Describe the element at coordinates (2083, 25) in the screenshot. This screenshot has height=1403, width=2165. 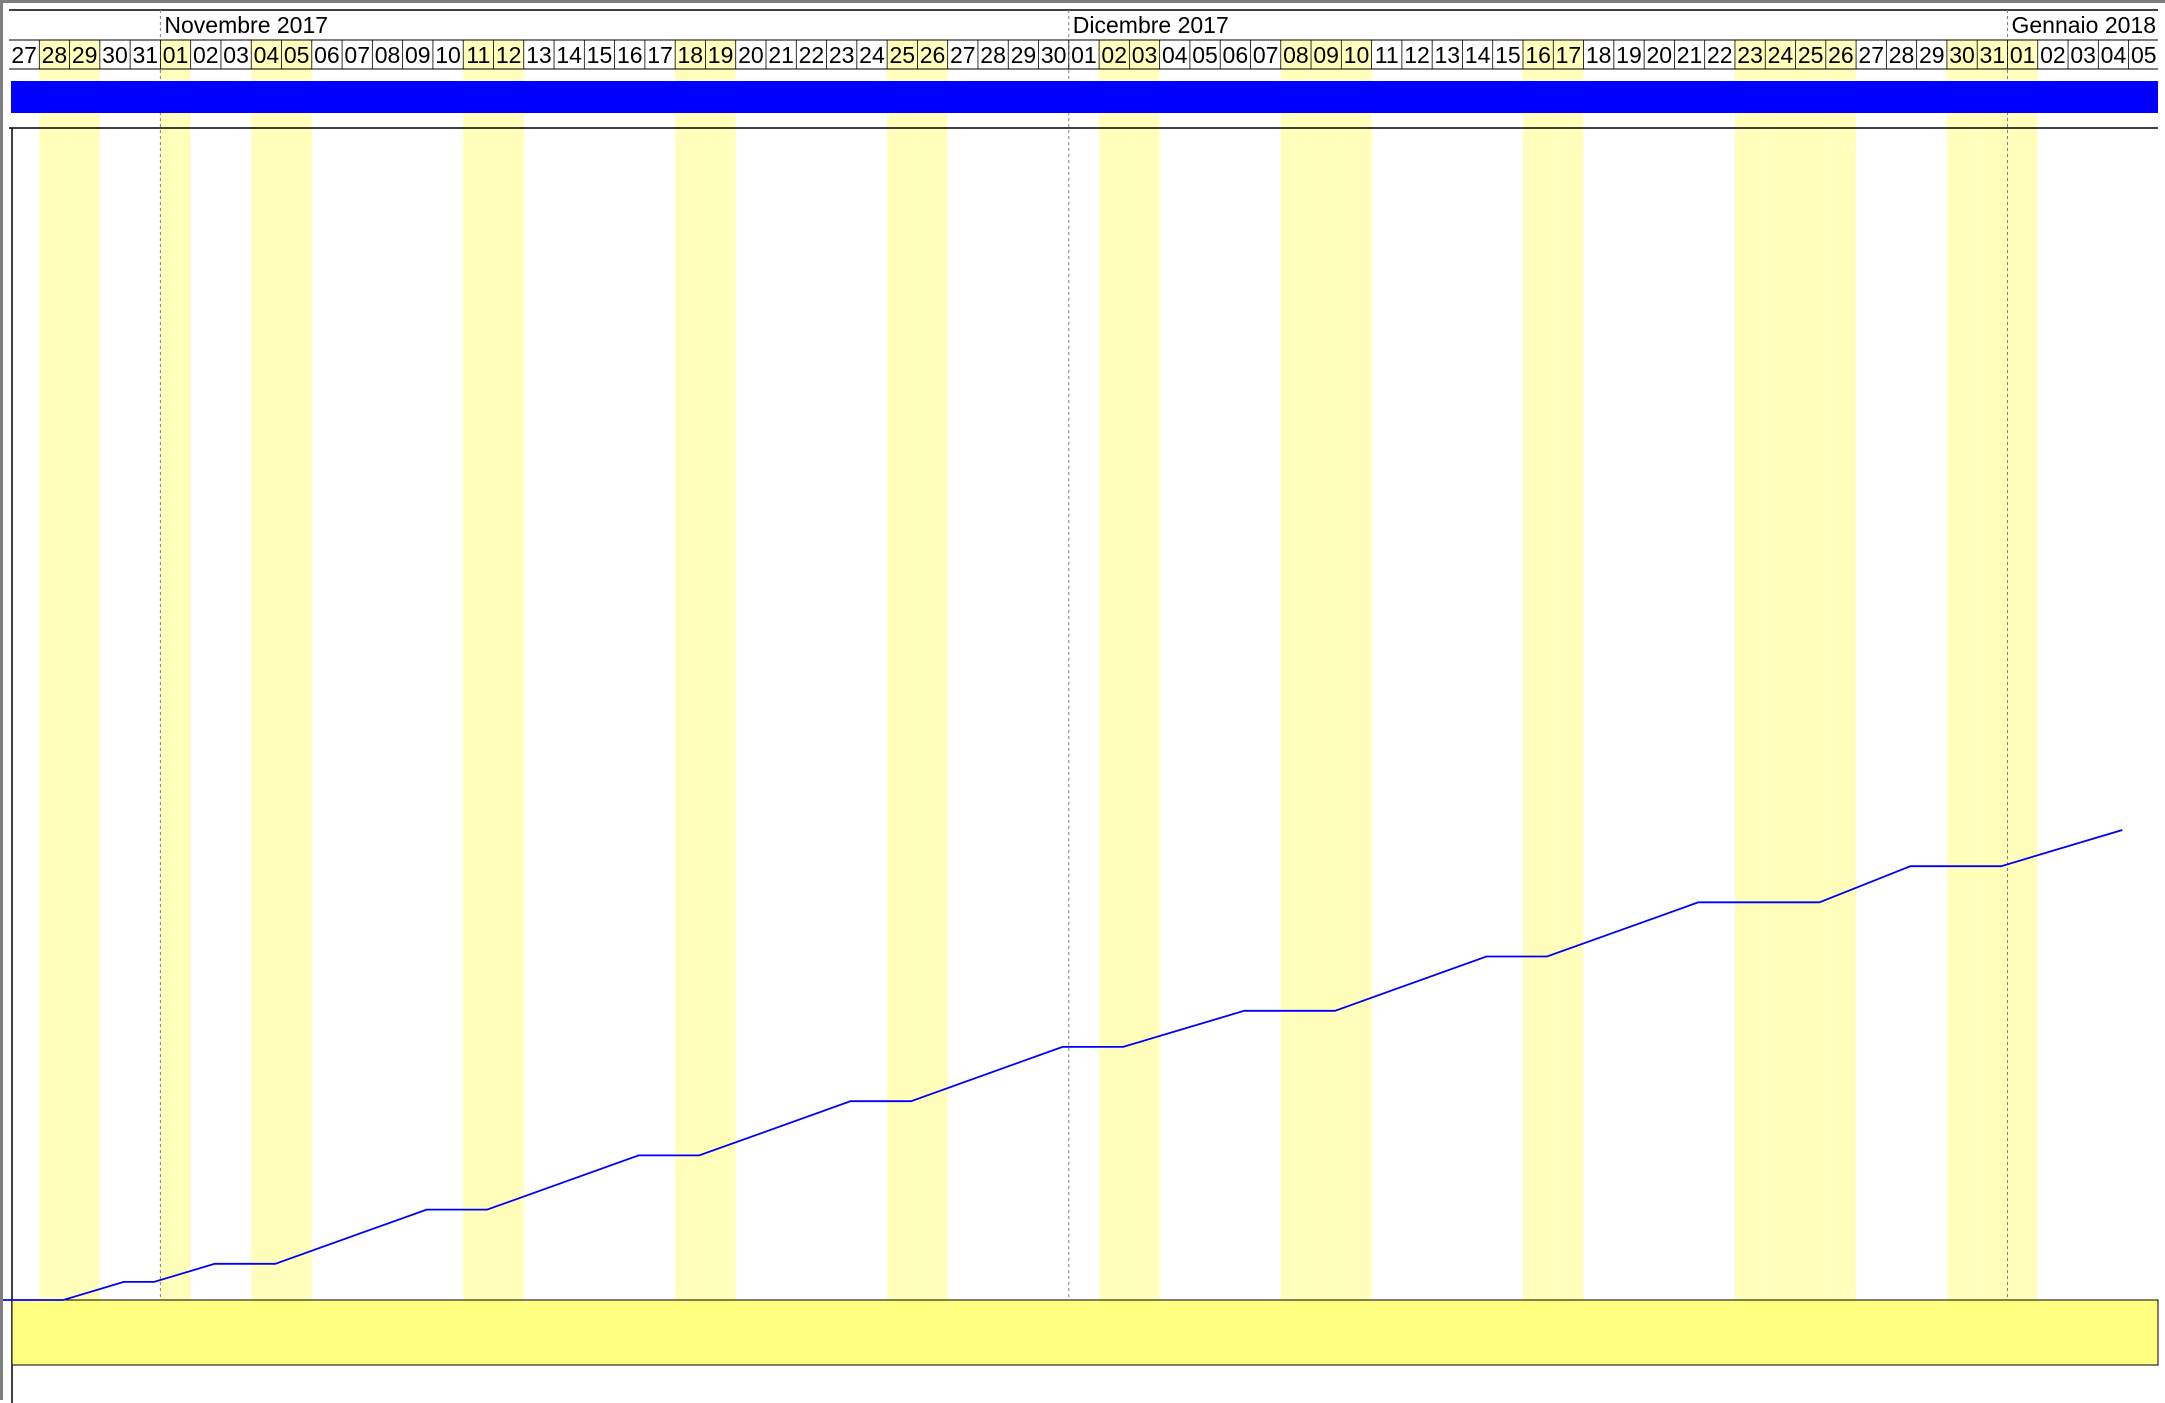
I see `month-label: Gennaio 2018` at that location.